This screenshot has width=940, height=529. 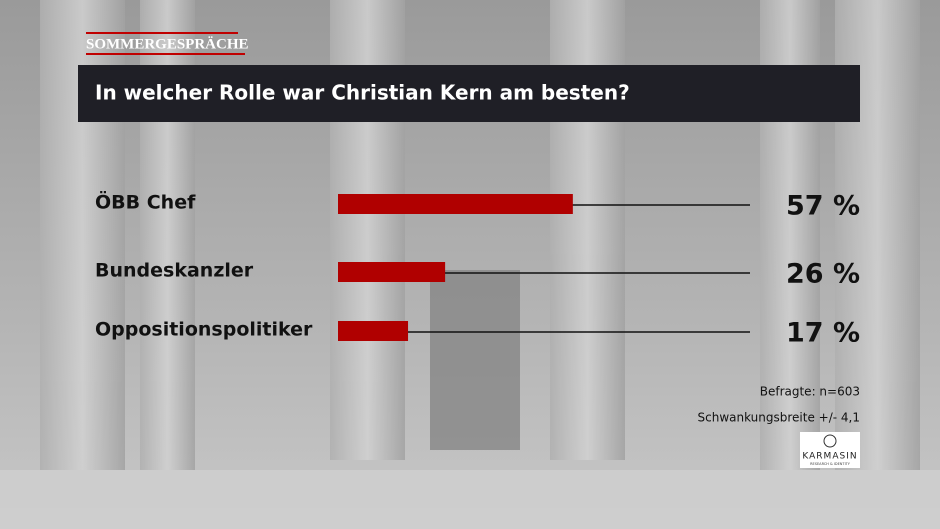 I want to click on value-label: 57 %, so click(x=823, y=206).